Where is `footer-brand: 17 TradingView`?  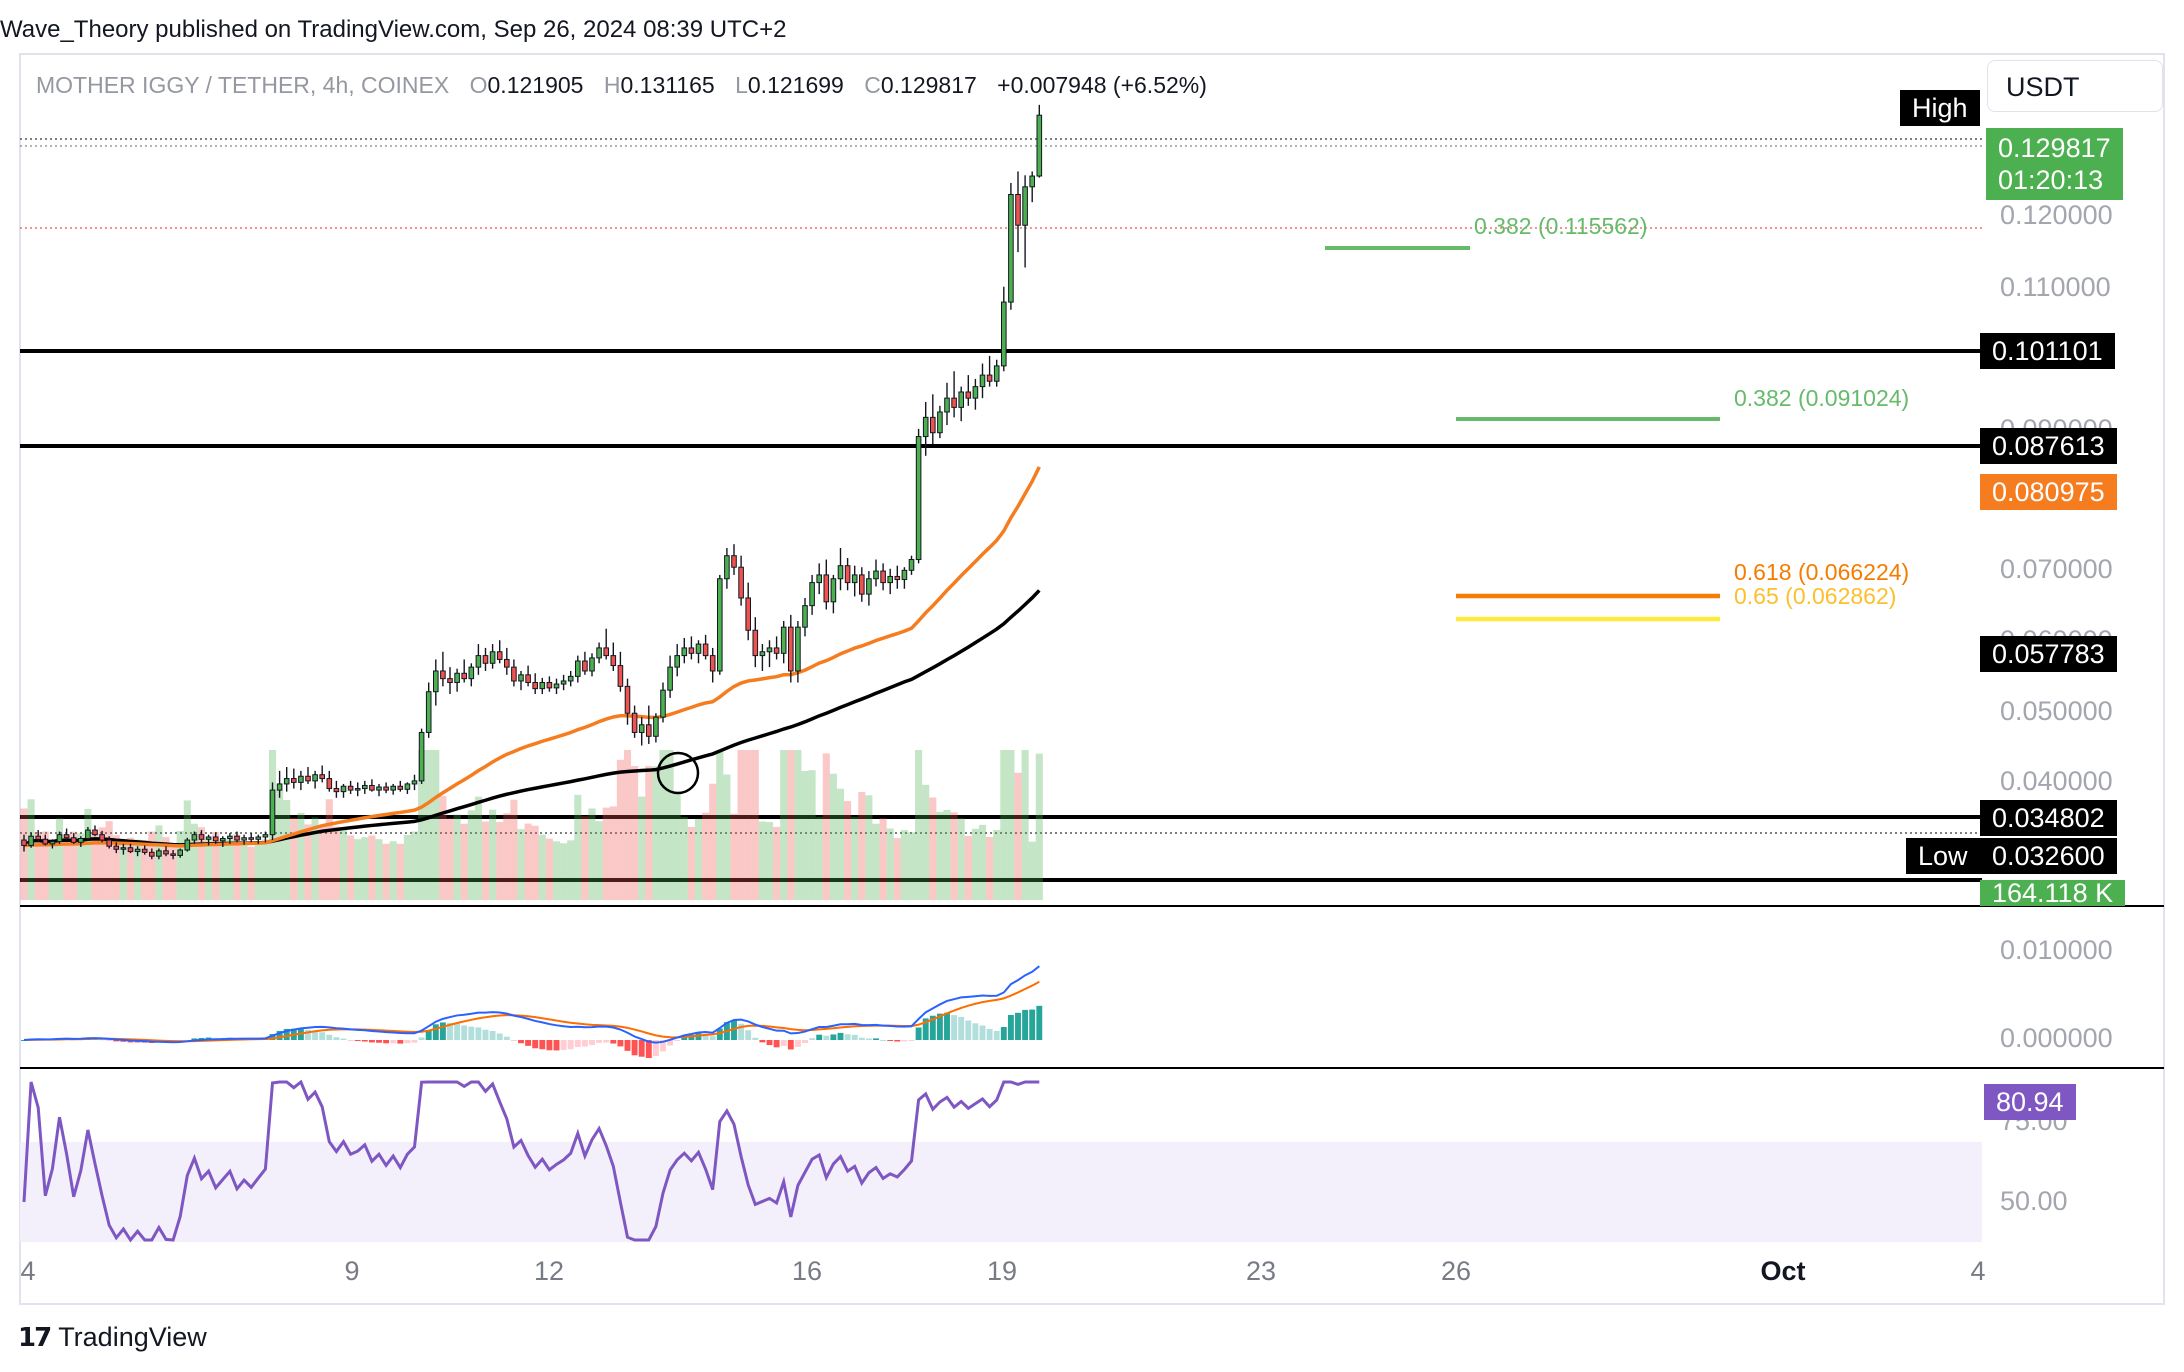
footer-brand: 17 TradingView is located at coordinates (112, 1337).